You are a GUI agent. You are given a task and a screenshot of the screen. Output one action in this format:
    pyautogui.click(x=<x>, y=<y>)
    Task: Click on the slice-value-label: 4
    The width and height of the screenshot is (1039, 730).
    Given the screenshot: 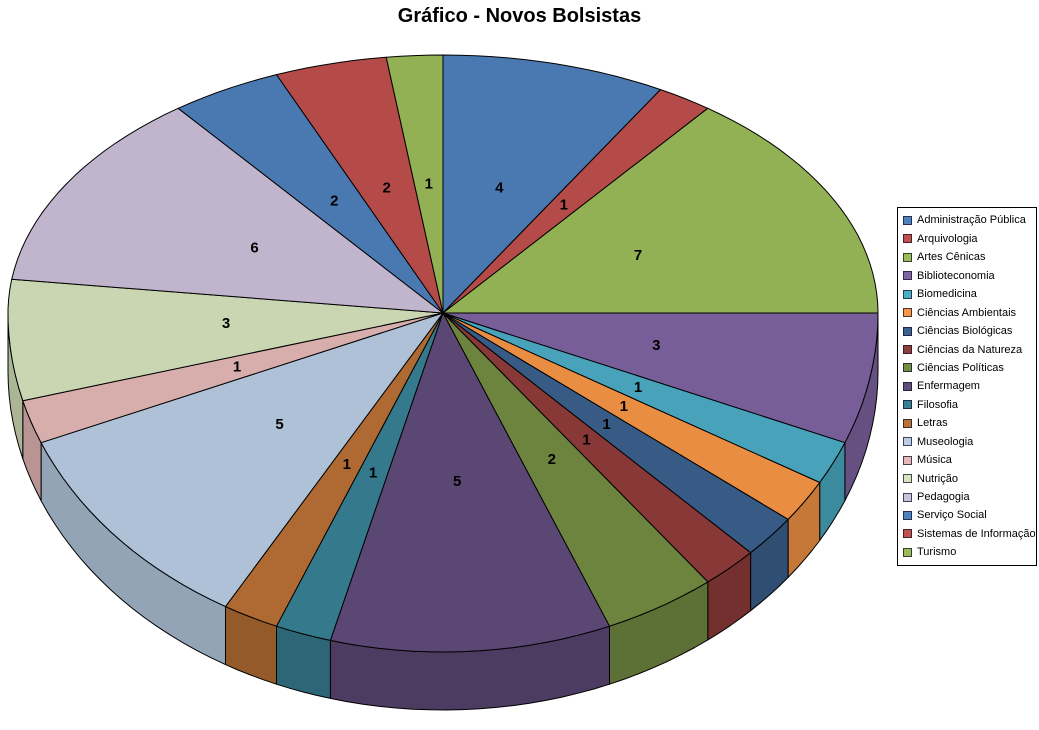 What is the action you would take?
    pyautogui.click(x=499, y=187)
    